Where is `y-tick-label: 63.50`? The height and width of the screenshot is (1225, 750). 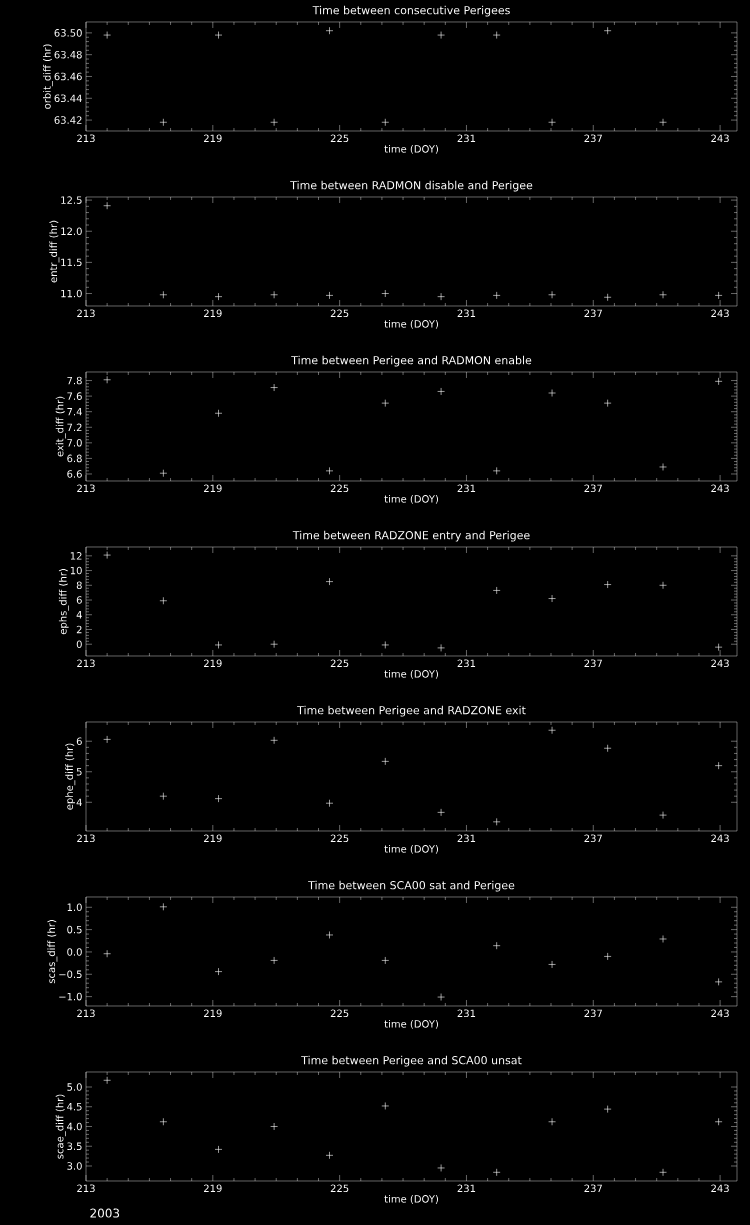
y-tick-label: 63.50 is located at coordinates (68, 33).